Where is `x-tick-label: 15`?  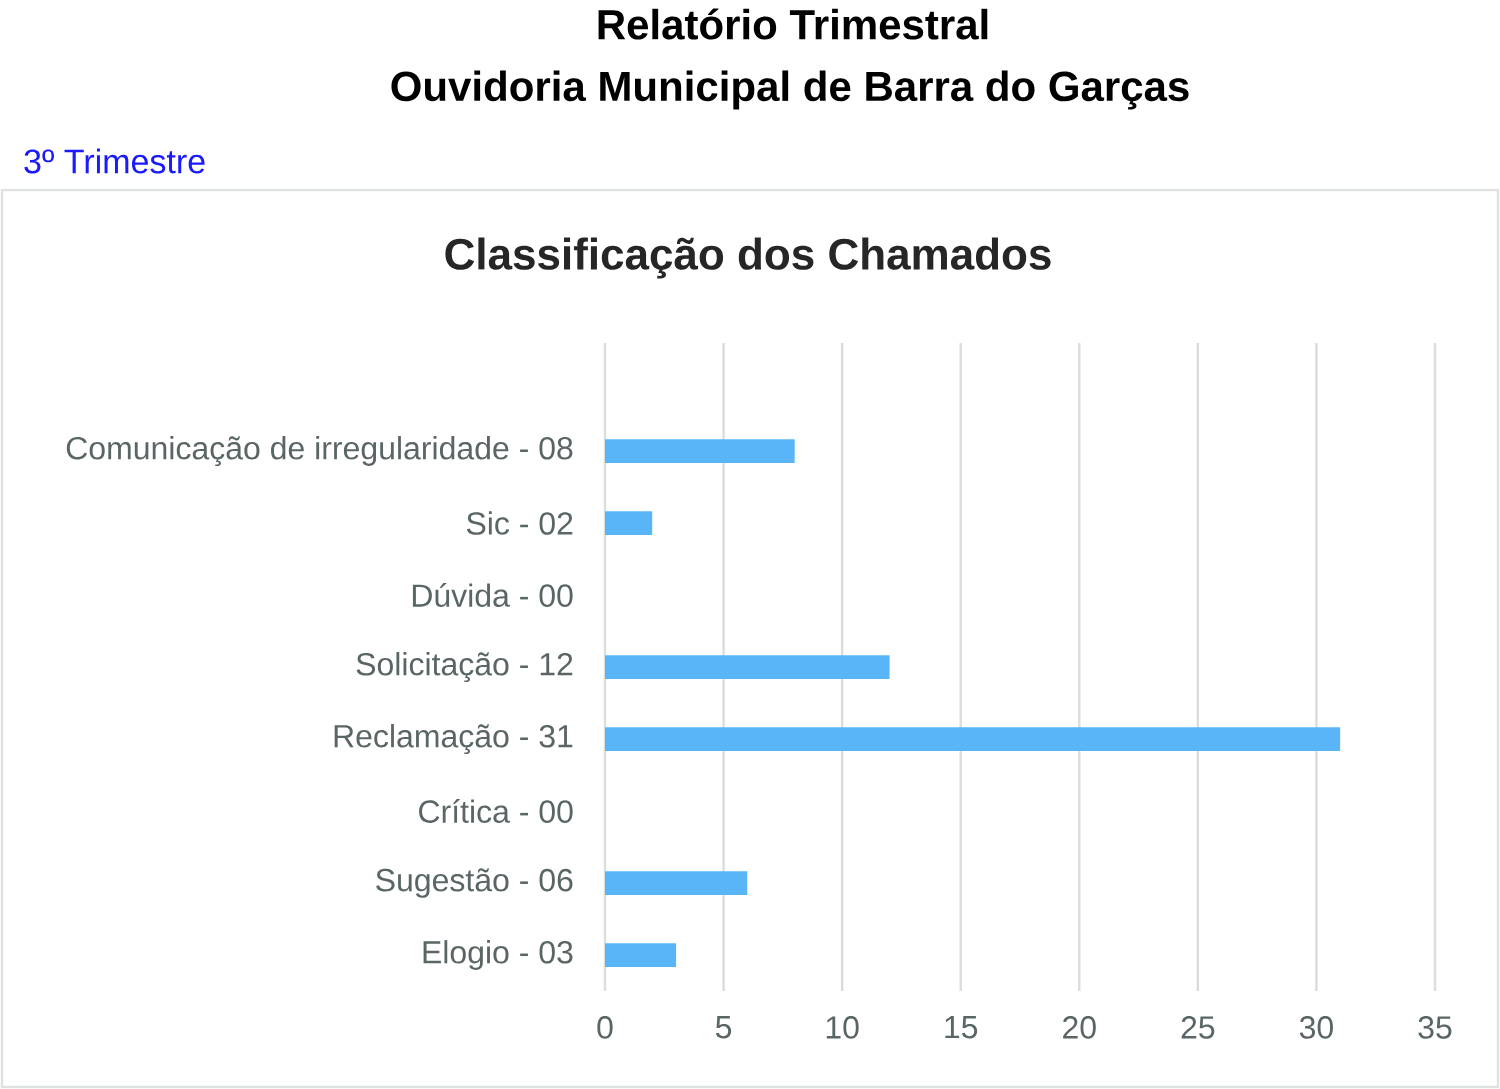
x-tick-label: 15 is located at coordinates (961, 1027).